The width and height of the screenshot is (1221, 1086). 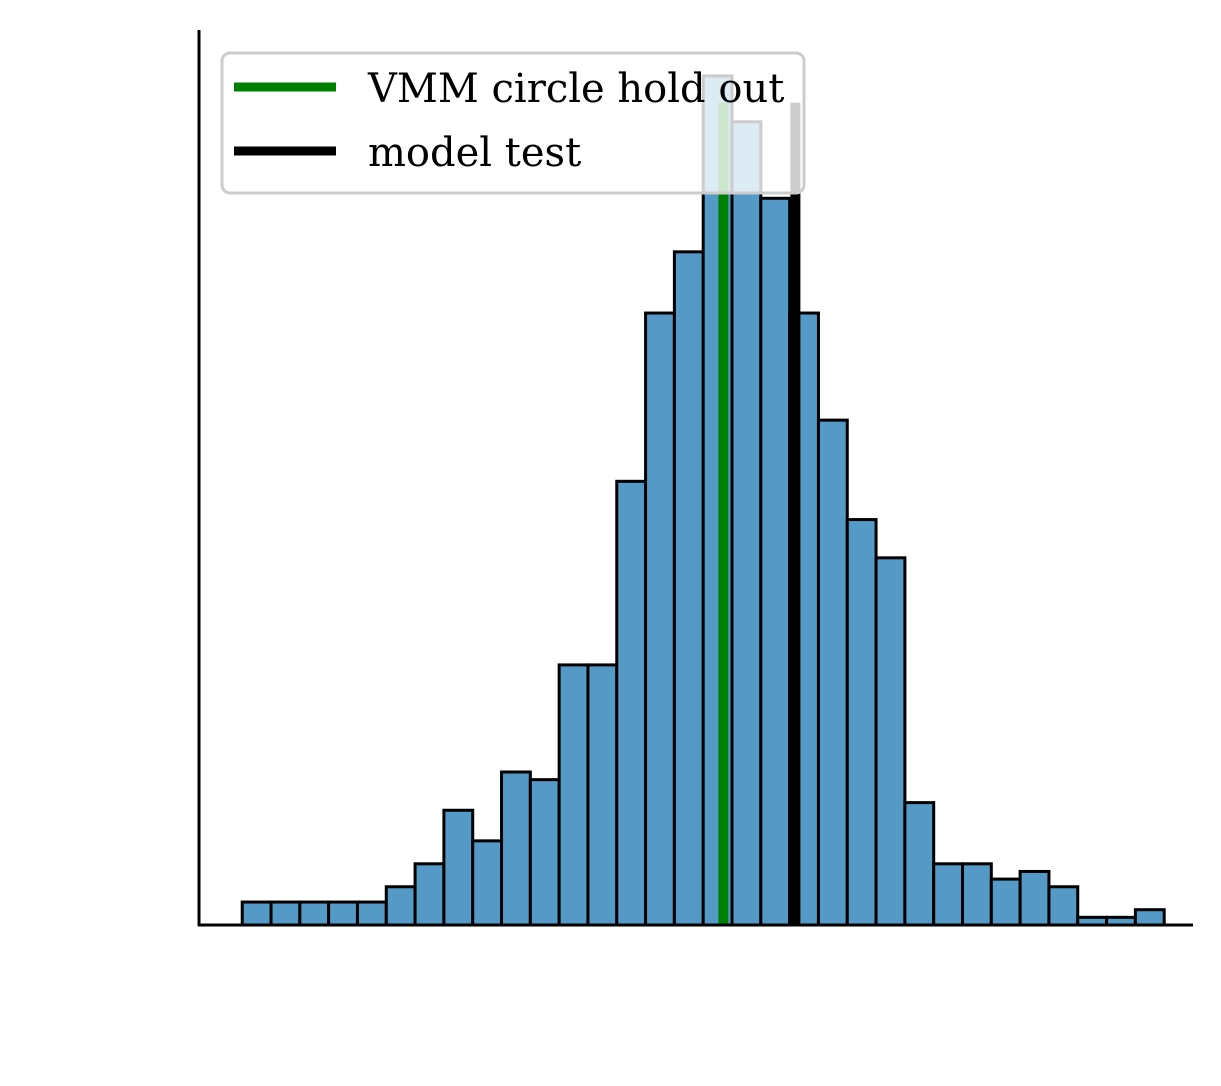 I want to click on reference-lines, so click(x=759, y=513).